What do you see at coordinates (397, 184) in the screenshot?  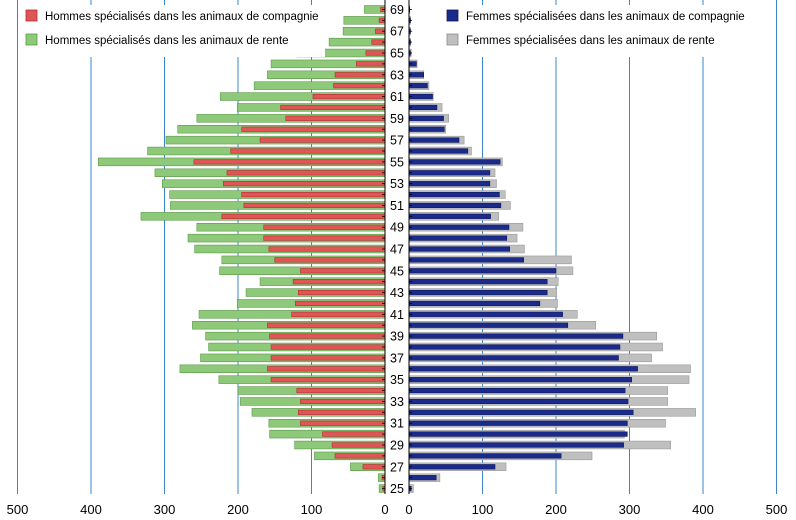 I see `age-label: 53` at bounding box center [397, 184].